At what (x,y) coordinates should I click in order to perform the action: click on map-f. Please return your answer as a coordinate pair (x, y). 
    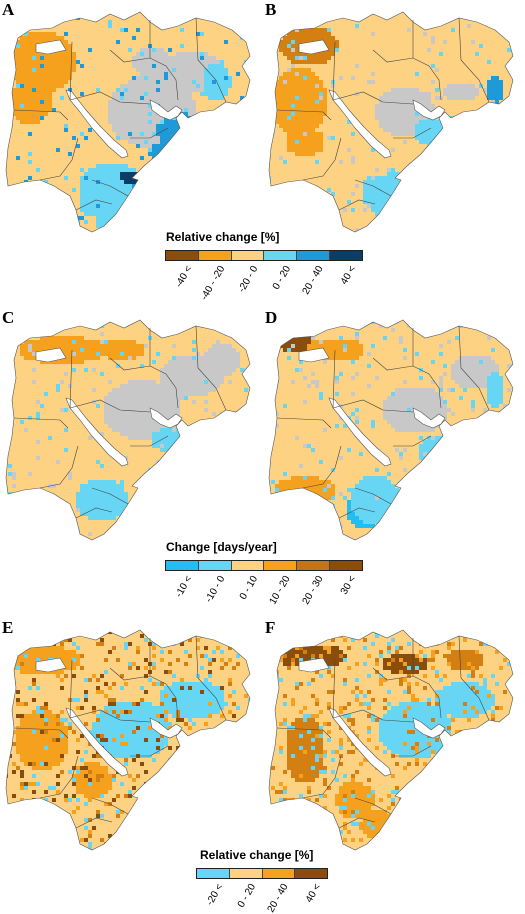
    Looking at the image, I should click on (394, 735).